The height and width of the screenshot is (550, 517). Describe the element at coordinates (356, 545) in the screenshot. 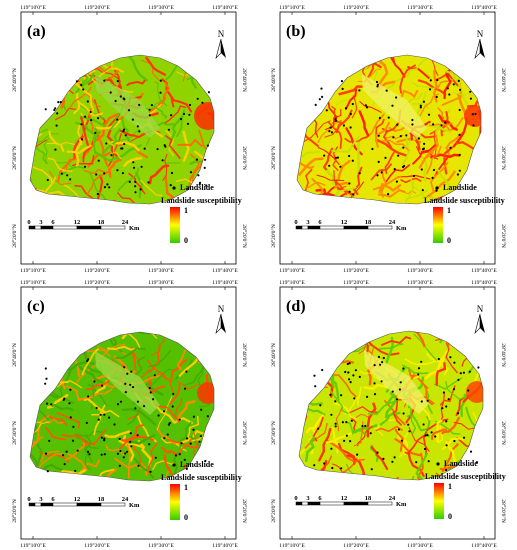

I see `longitude-label: 119°20'0"E` at that location.